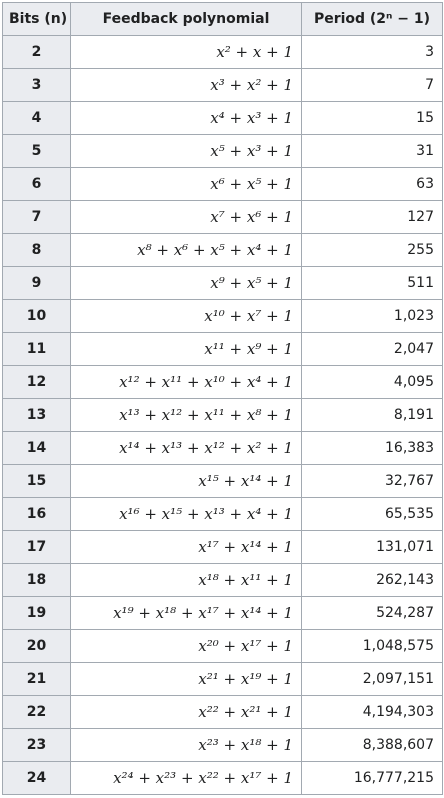 The image size is (444, 798). What do you see at coordinates (36, 778) in the screenshot?
I see `bits-cell: 24` at bounding box center [36, 778].